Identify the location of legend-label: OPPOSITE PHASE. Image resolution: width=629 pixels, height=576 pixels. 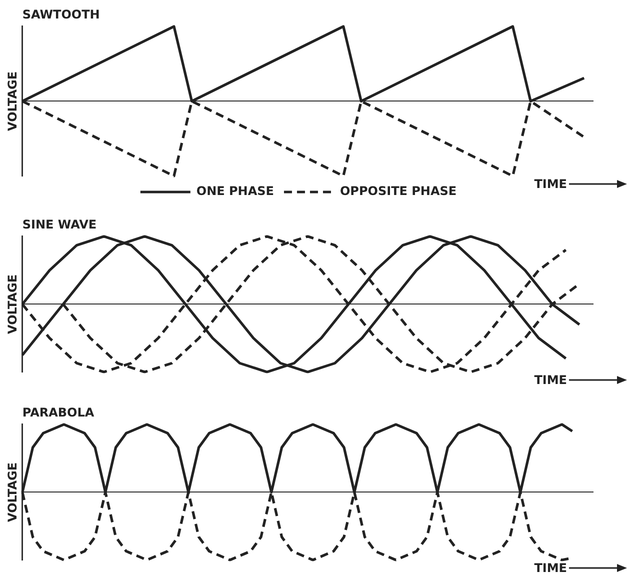
(398, 191).